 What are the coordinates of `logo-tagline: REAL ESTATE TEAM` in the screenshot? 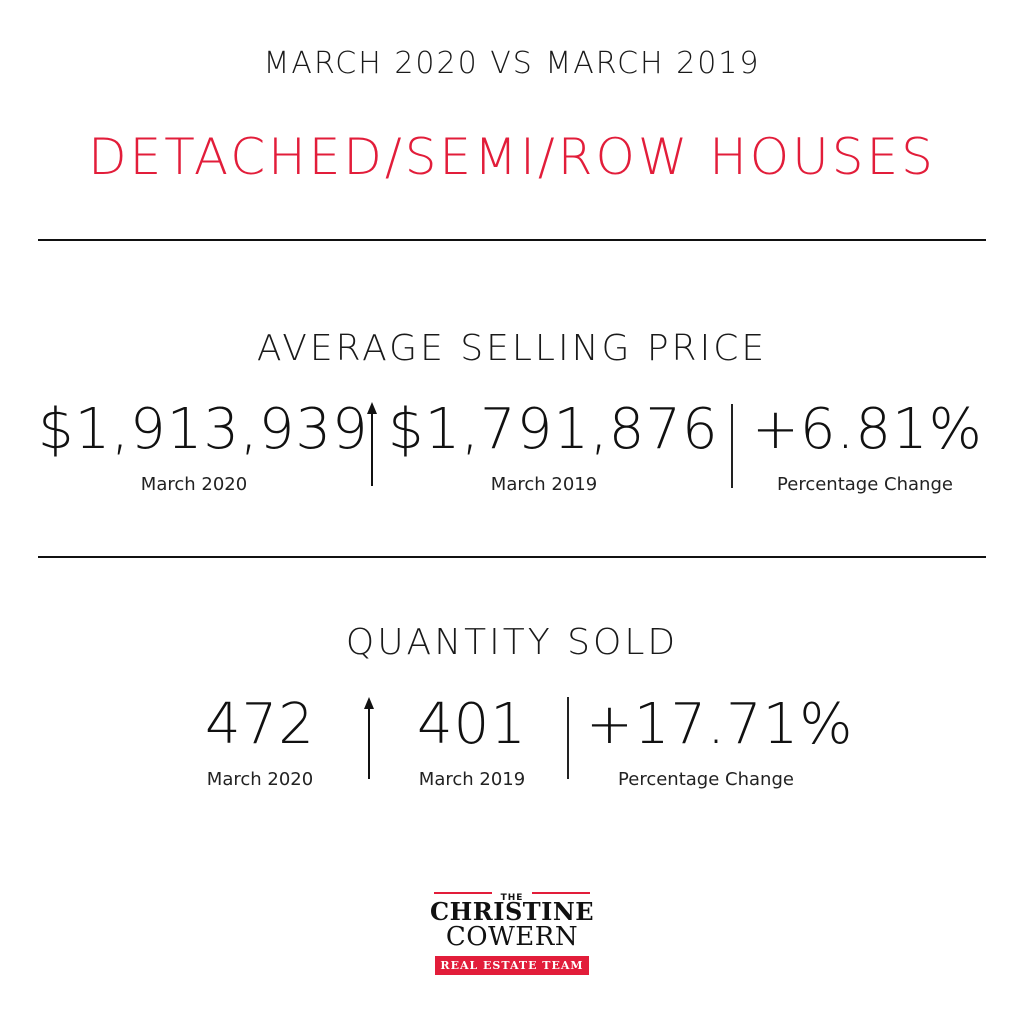 It's located at (512, 965).